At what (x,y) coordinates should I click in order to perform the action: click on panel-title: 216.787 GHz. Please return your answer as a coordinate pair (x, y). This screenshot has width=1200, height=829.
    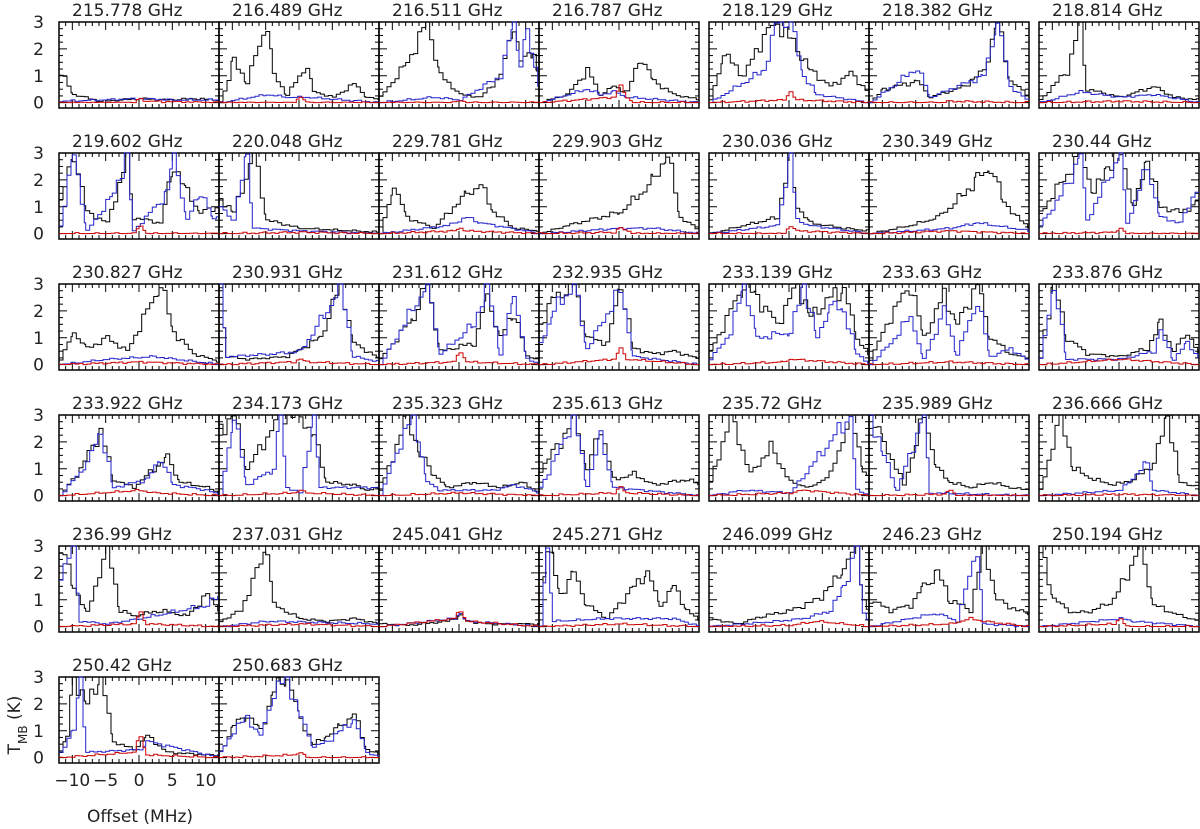
    Looking at the image, I should click on (607, 11).